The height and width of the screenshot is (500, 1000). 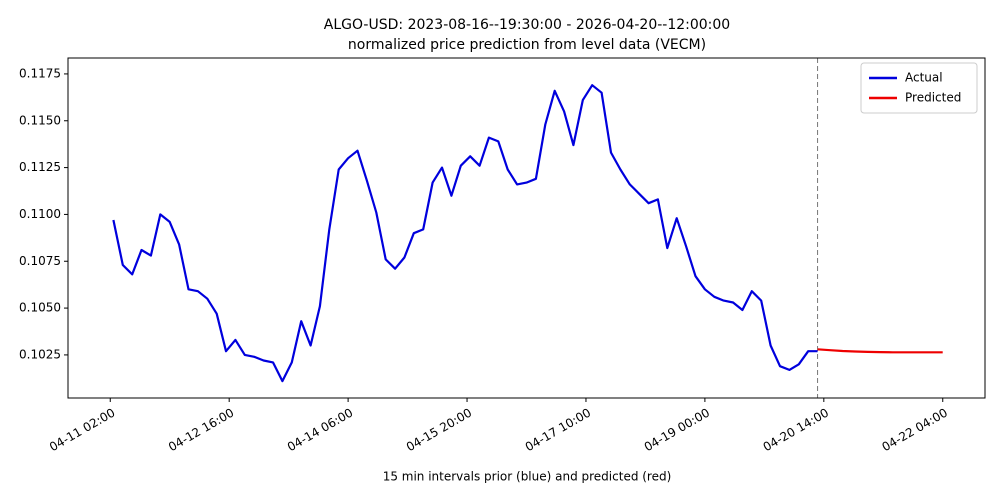 What do you see at coordinates (82, 430) in the screenshot?
I see `x-tick-label: 04-11 02:00` at bounding box center [82, 430].